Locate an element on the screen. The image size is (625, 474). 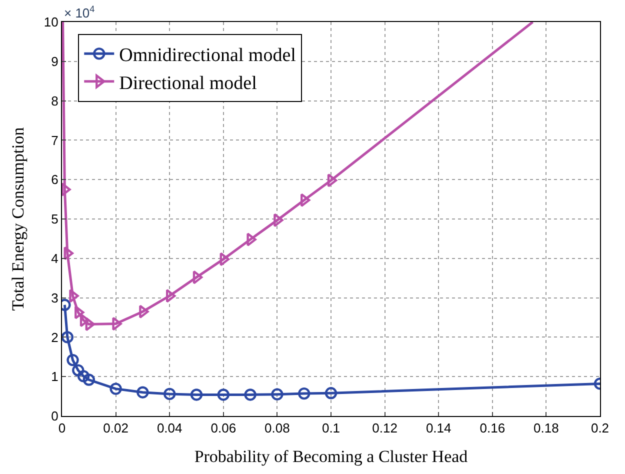
y-tick-label: 3 is located at coordinates (54, 298).